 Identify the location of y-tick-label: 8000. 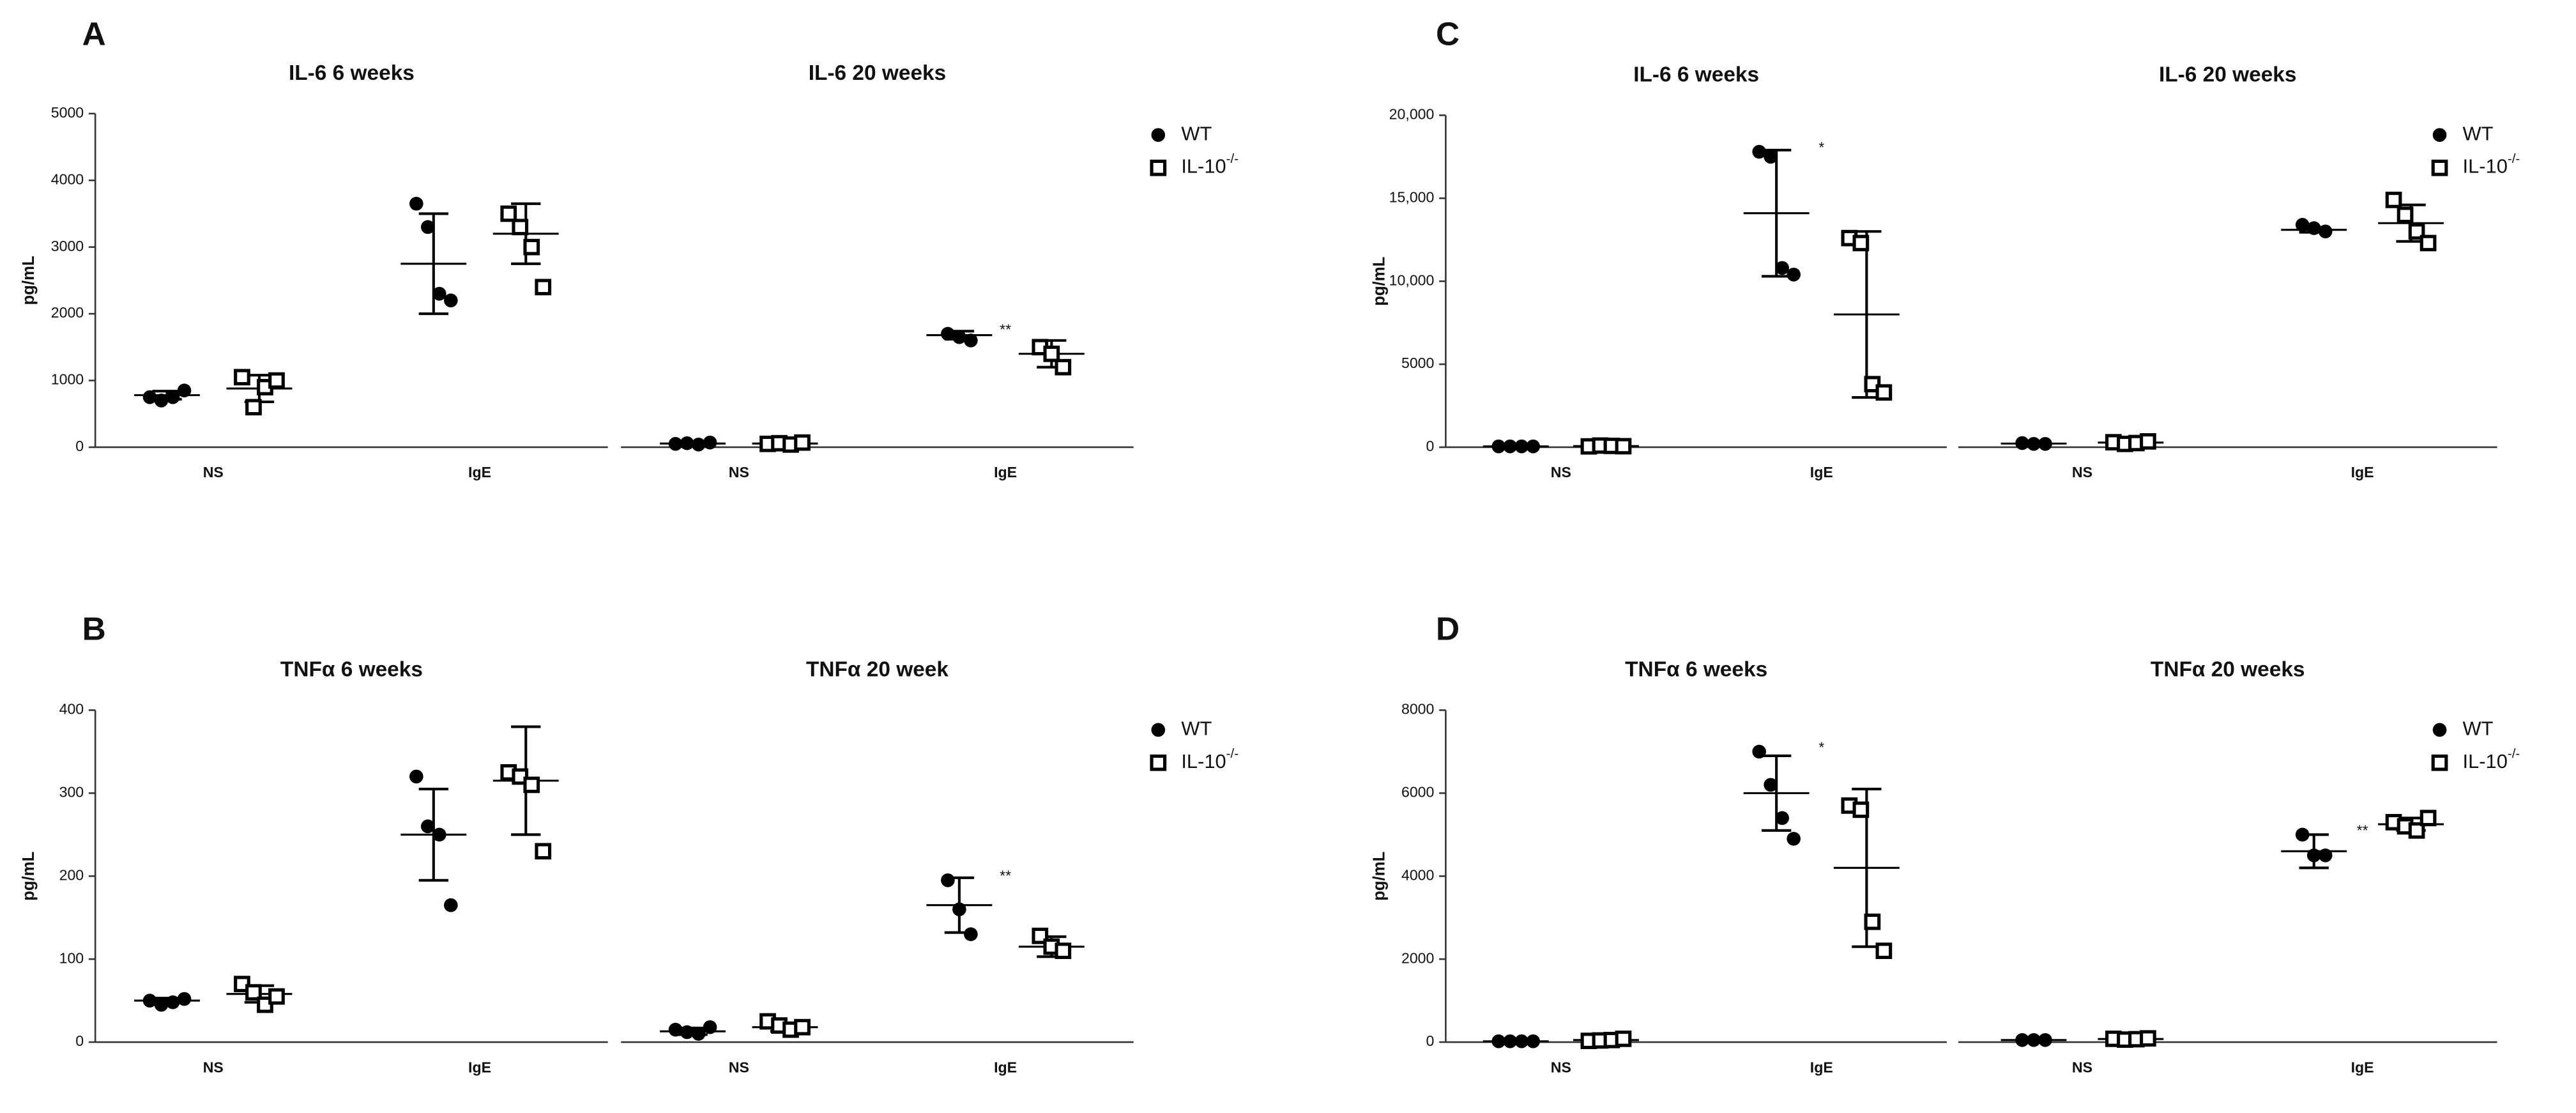
(1417, 709).